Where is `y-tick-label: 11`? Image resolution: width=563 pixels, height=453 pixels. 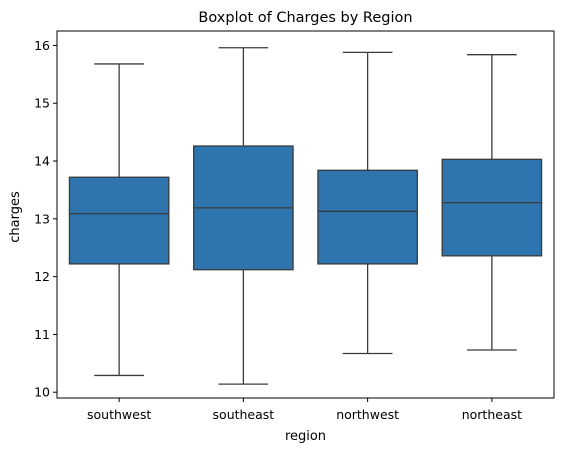
y-tick-label: 11 is located at coordinates (42, 334).